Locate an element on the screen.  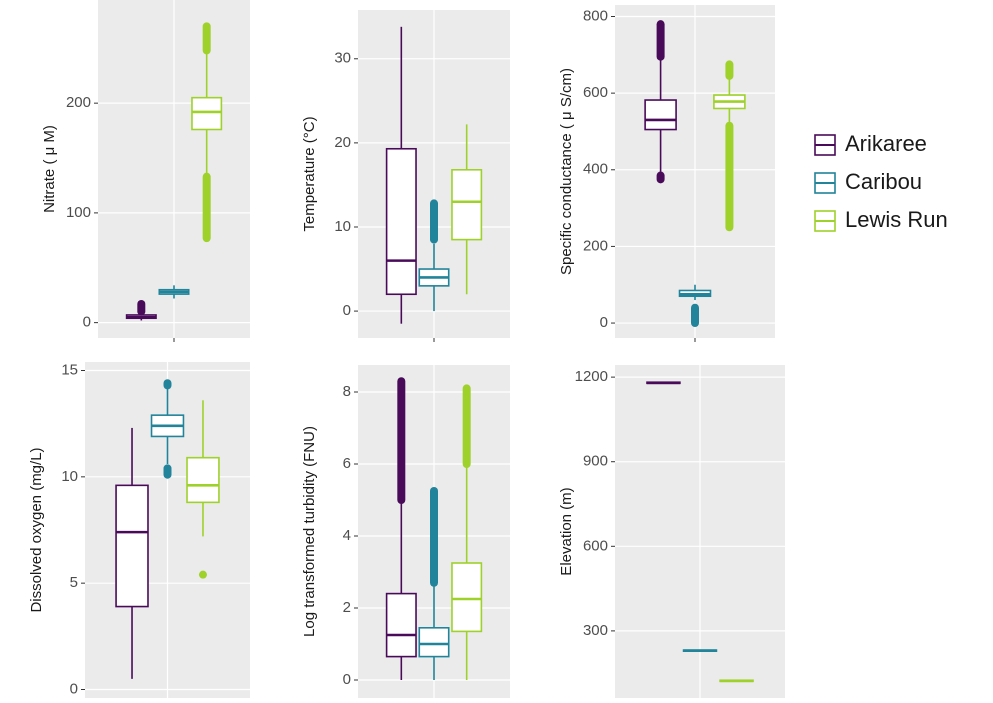
y-tick-label: 400 is located at coordinates (595, 169).